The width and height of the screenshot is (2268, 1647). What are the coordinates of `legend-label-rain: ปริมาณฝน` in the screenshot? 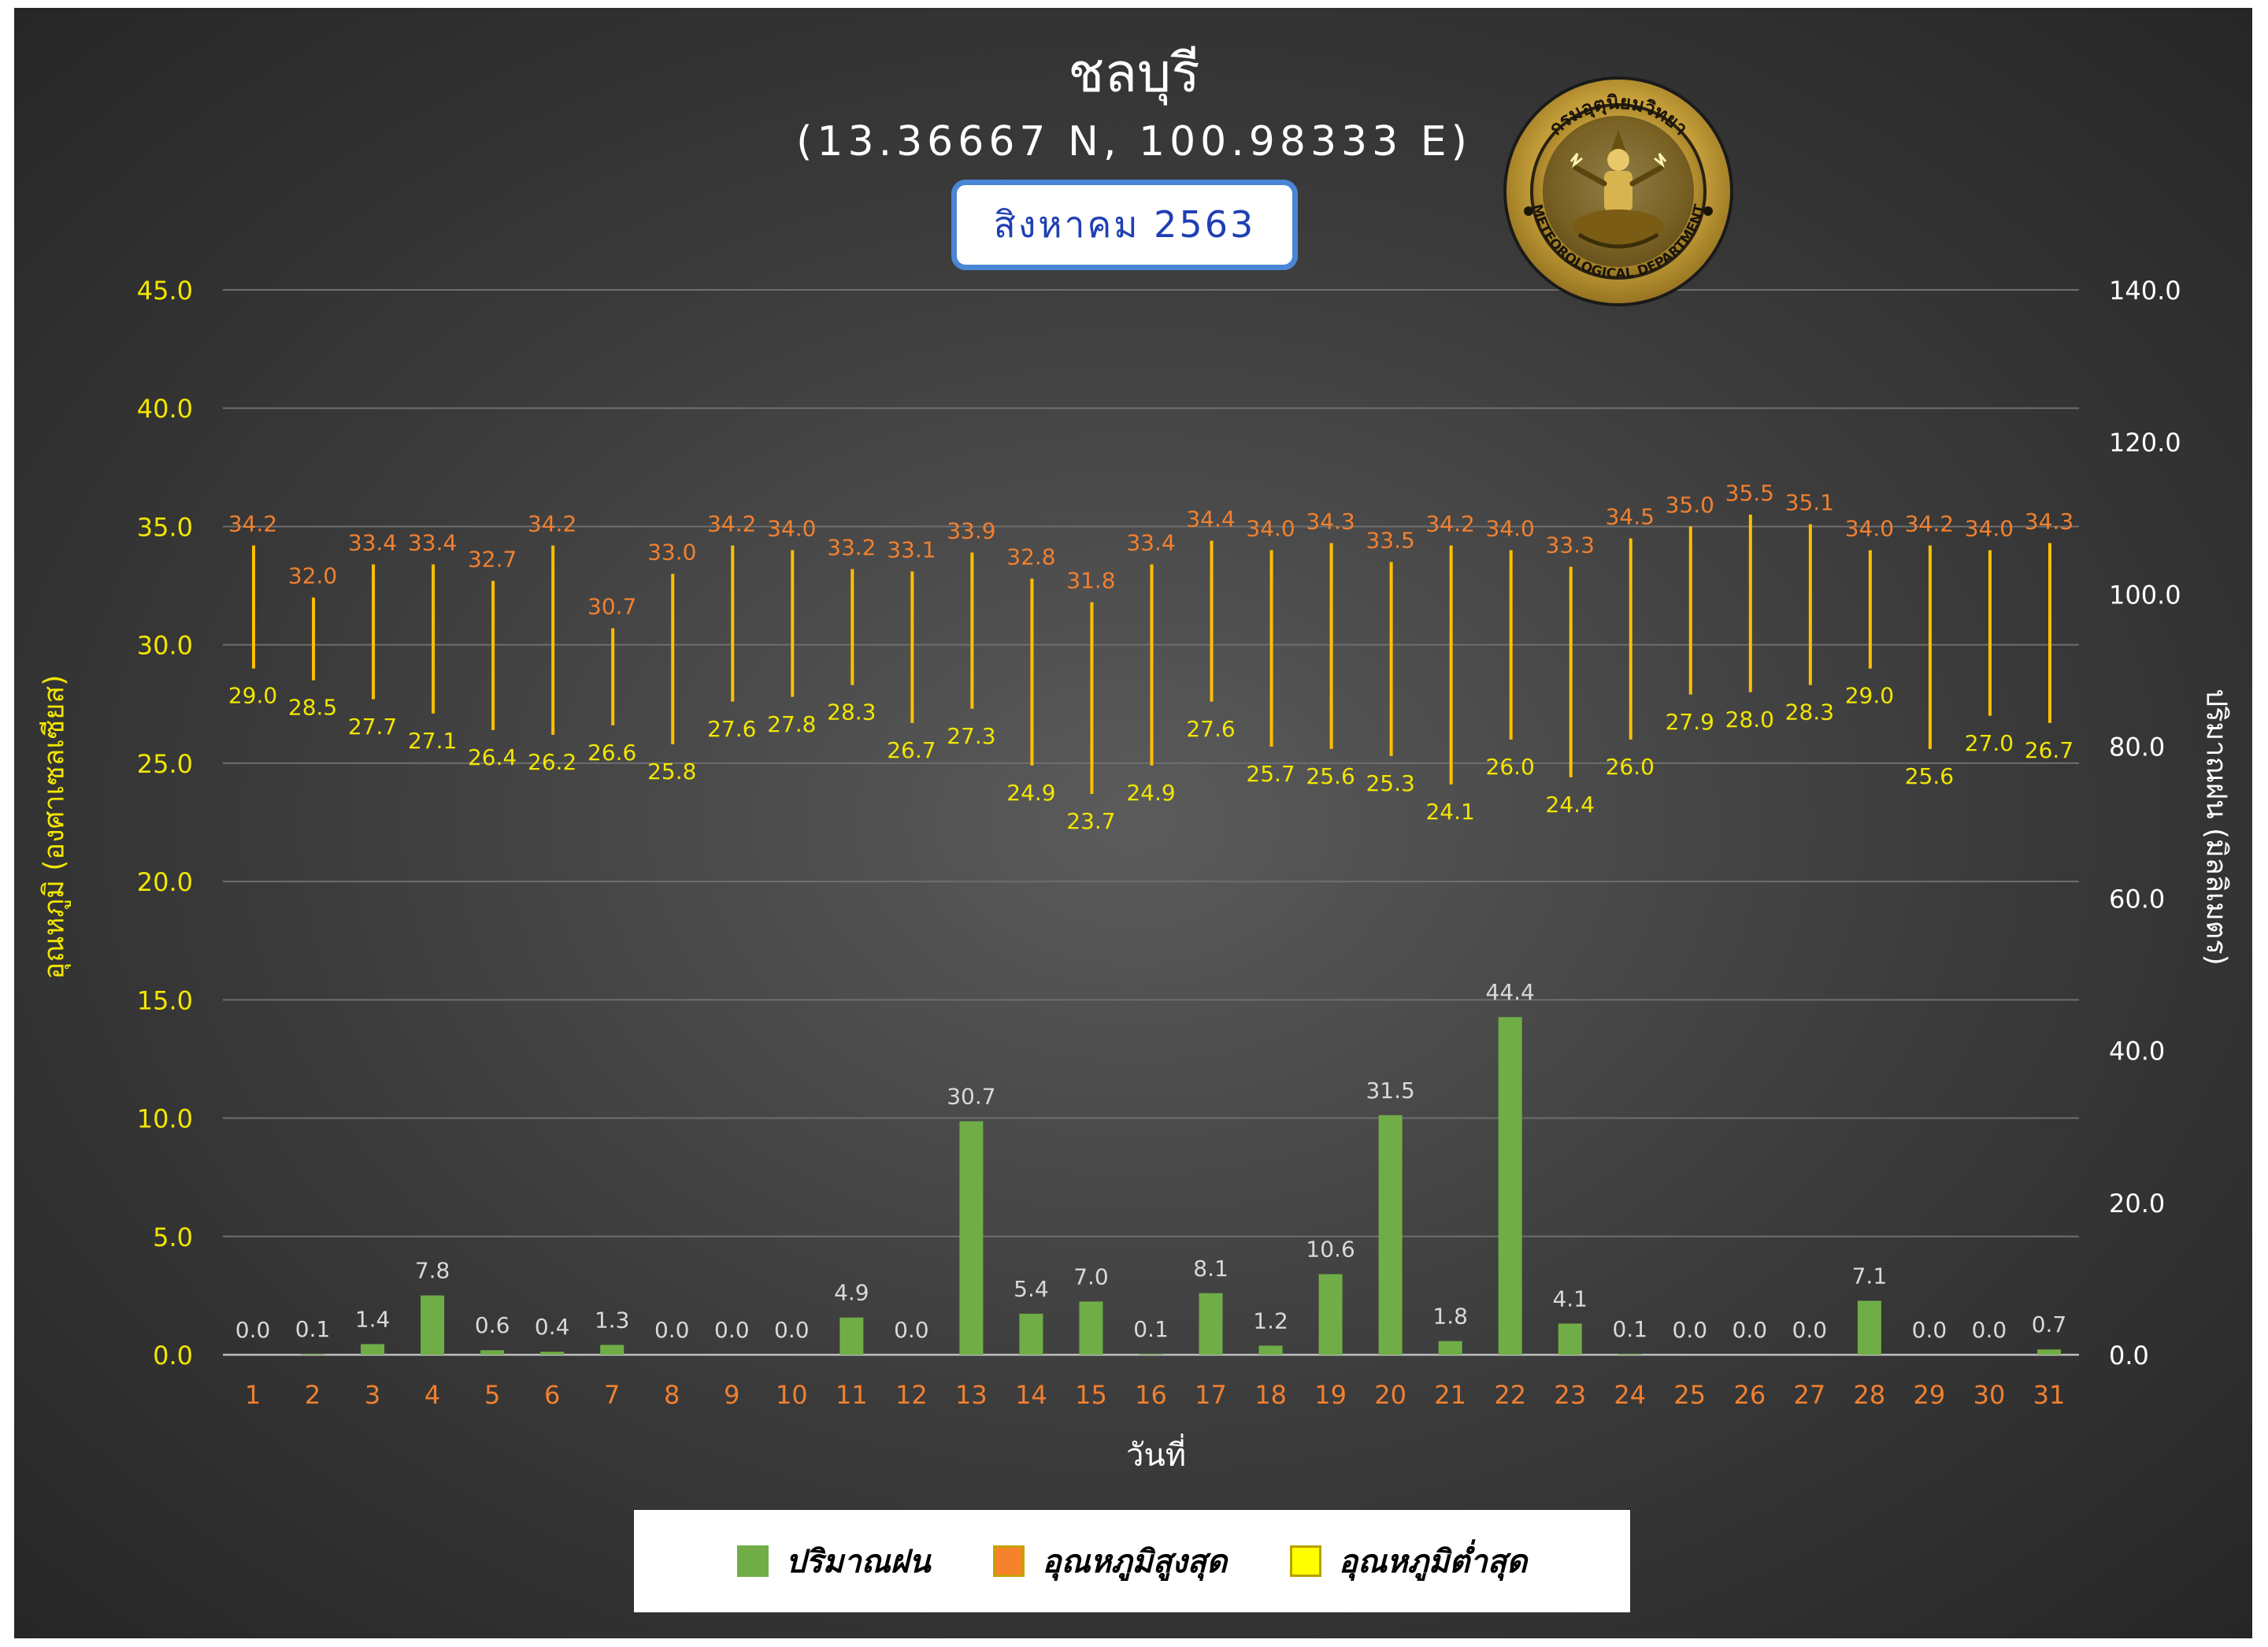 It's located at (858, 1561).